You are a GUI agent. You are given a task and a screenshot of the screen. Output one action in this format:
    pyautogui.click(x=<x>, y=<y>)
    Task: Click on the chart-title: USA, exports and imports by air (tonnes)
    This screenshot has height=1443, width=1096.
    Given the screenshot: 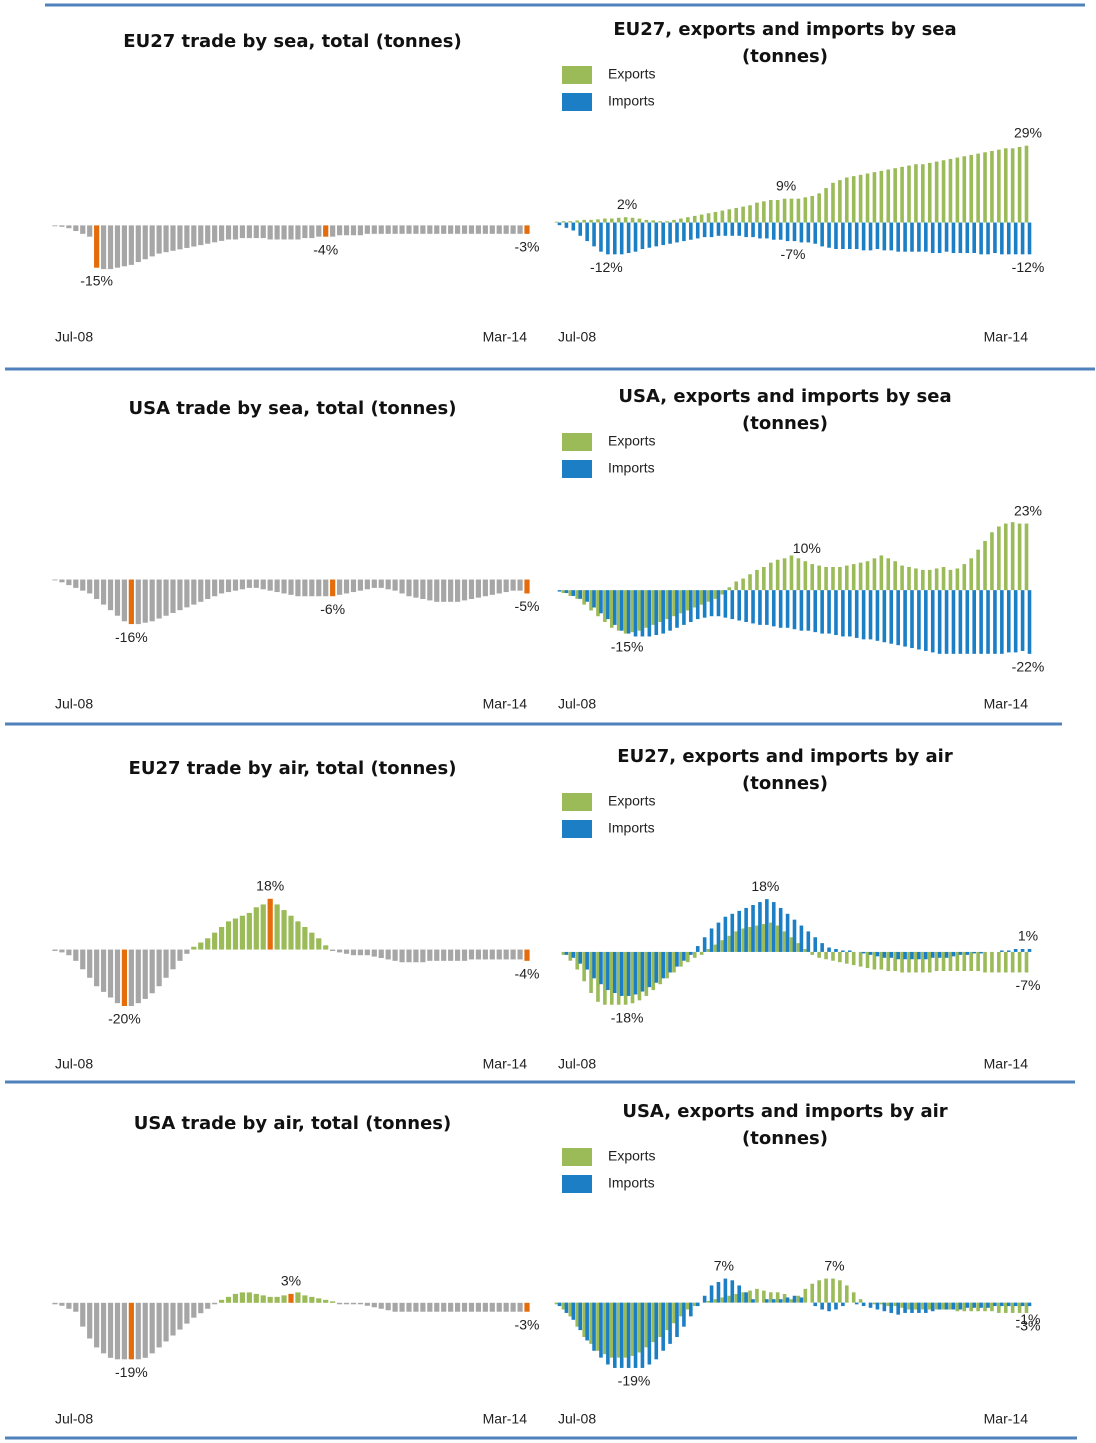 What is the action you would take?
    pyautogui.click(x=785, y=1125)
    